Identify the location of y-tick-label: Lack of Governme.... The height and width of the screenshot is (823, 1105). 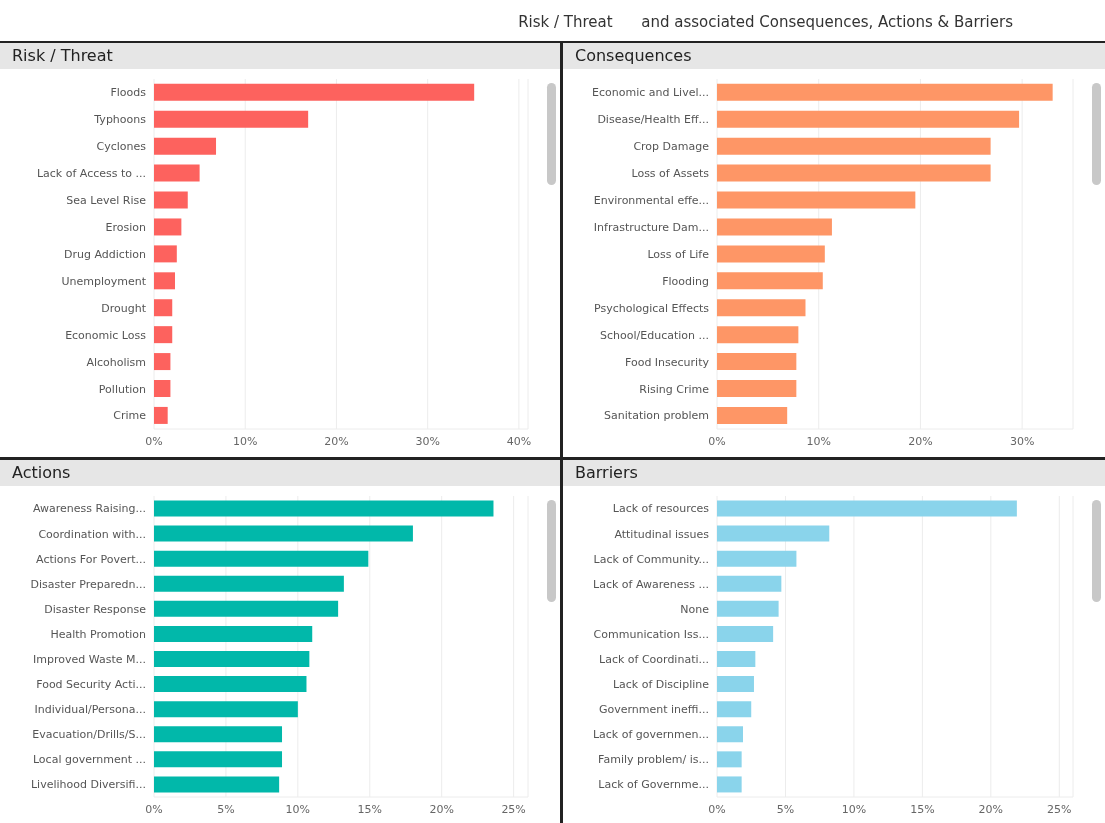
(653, 785).